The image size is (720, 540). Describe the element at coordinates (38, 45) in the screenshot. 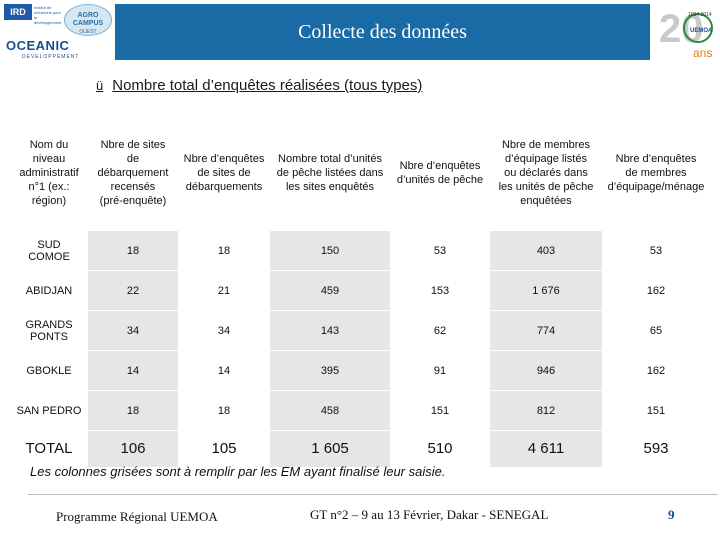

I see `oceanic-logo: OCEANIC` at that location.